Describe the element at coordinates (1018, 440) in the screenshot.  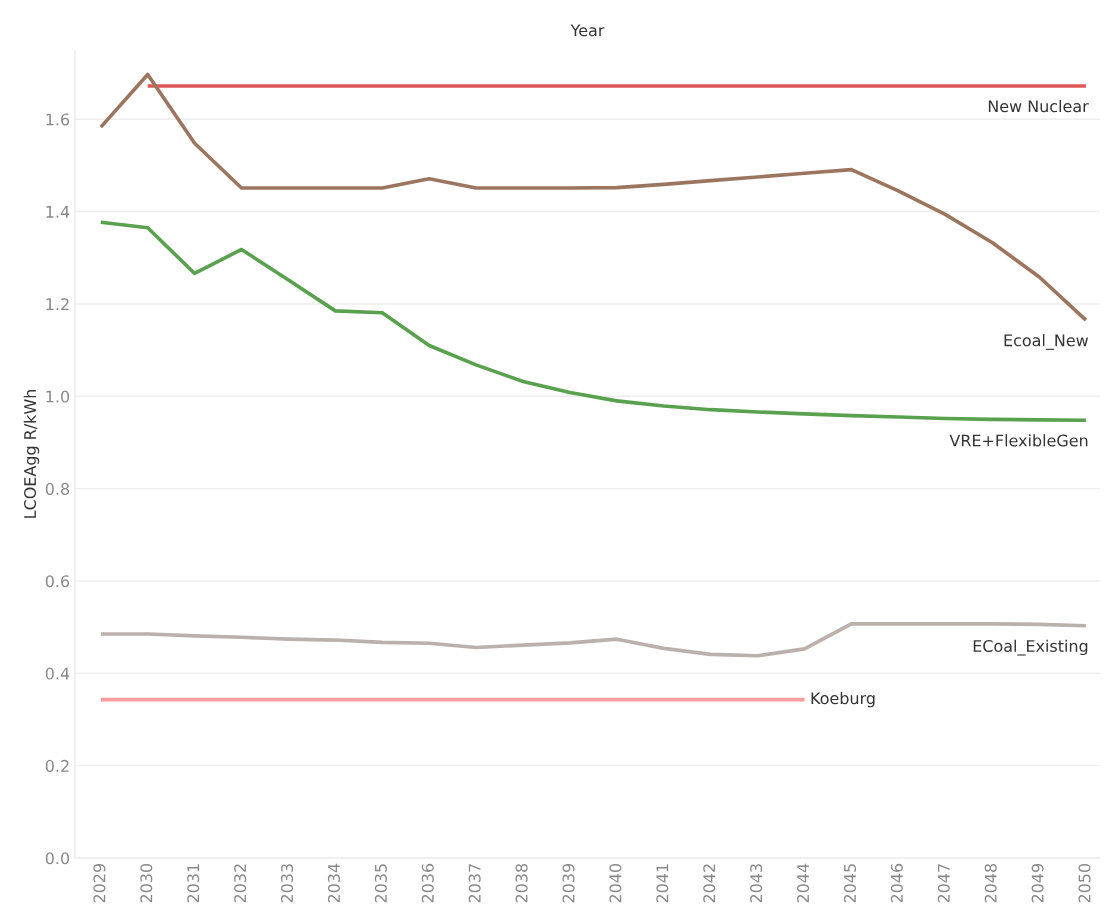
I see `series-label: VRE+FlexibleGen` at that location.